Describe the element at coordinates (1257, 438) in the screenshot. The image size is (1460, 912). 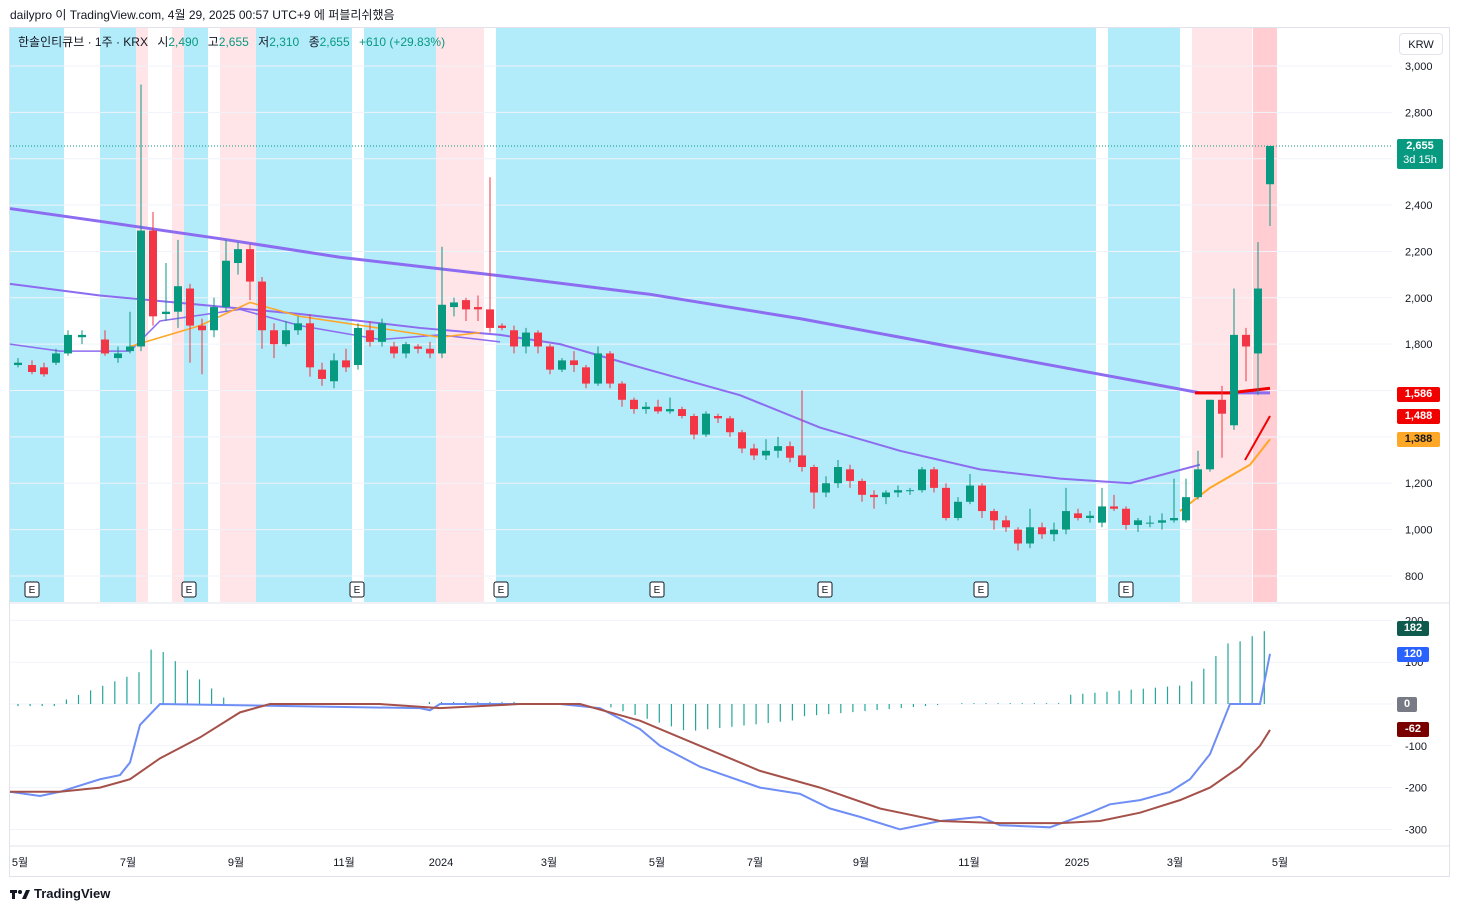
I see `ma-red2` at that location.